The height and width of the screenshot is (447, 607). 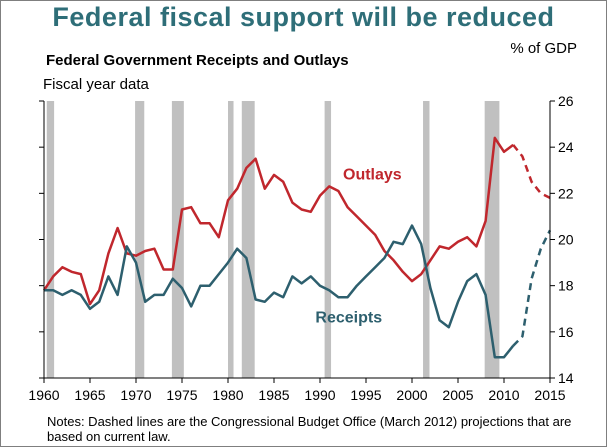 I want to click on headline: Federal fiscal support will be reduced, so click(x=303, y=17).